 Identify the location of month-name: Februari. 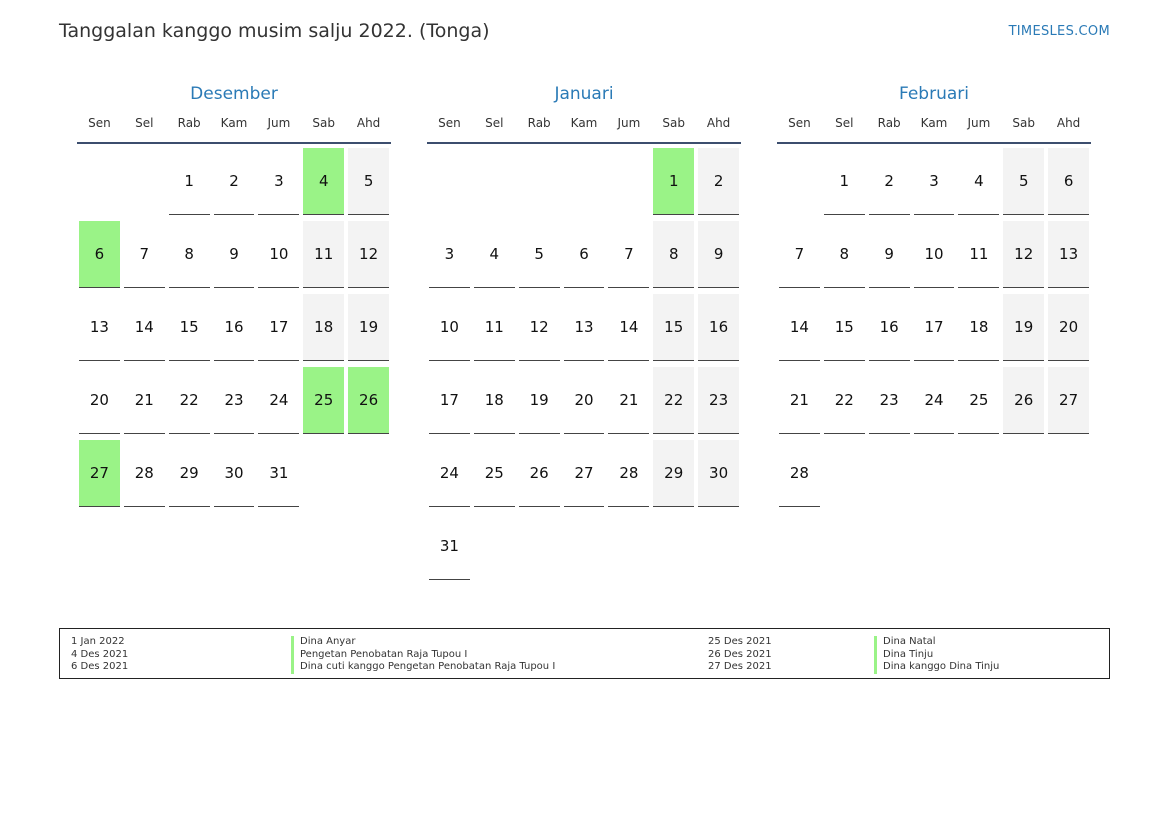
(934, 94).